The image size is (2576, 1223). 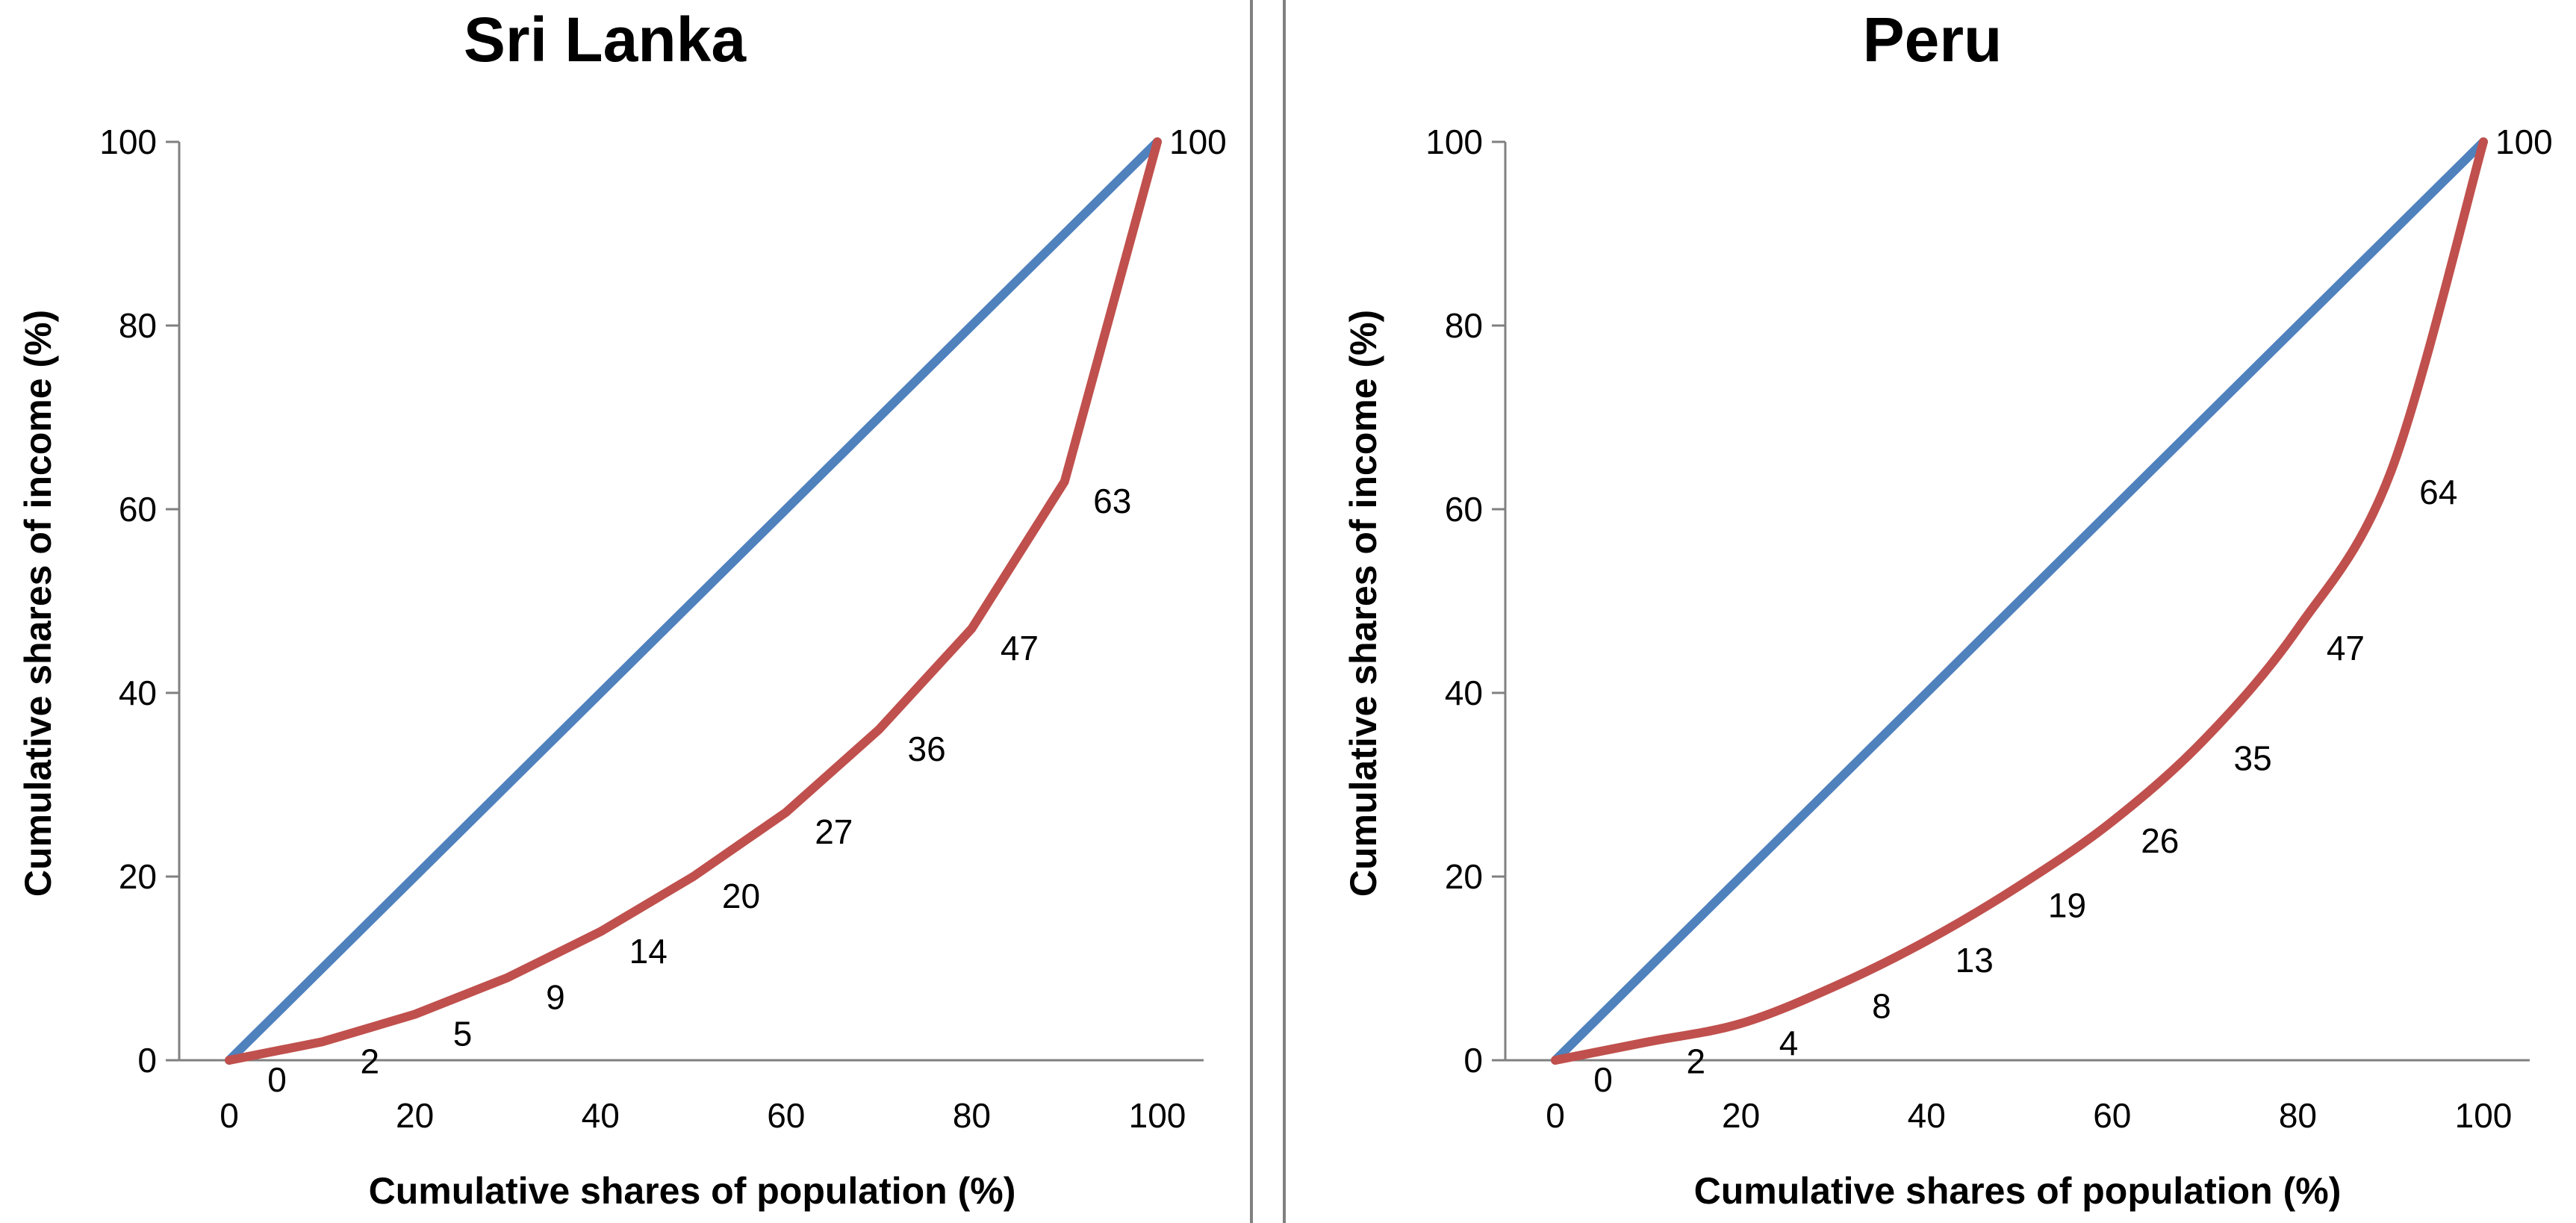 What do you see at coordinates (1975, 960) in the screenshot?
I see `data-label: 13` at bounding box center [1975, 960].